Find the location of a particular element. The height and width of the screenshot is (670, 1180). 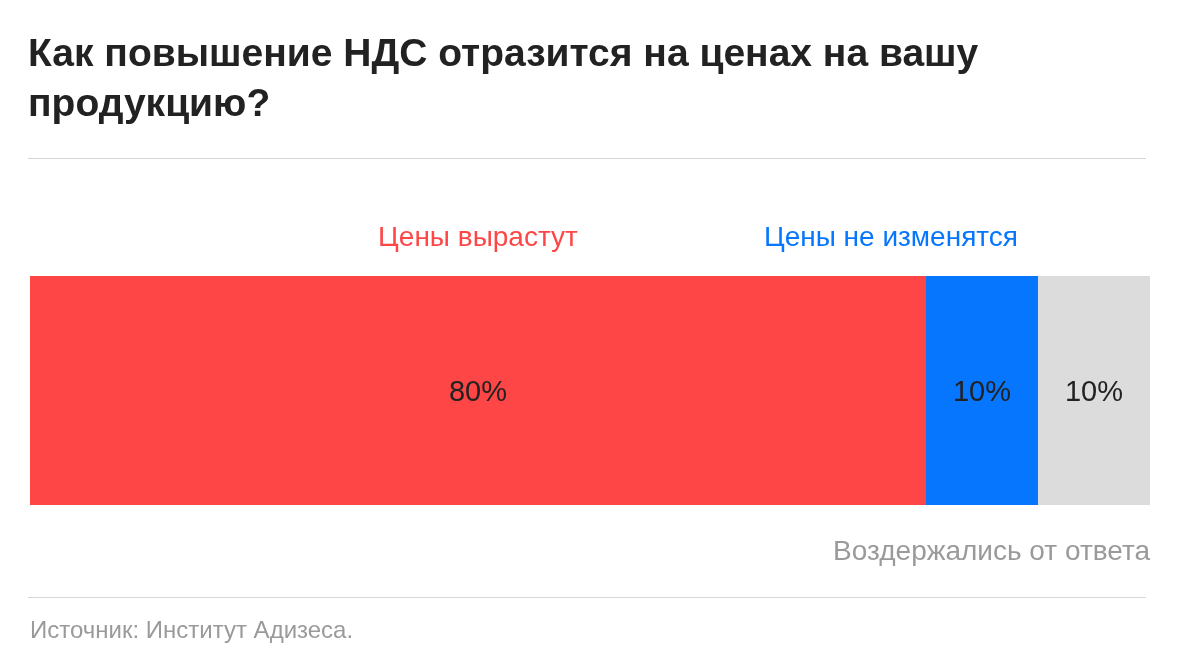

data-label: 80% is located at coordinates (478, 390).